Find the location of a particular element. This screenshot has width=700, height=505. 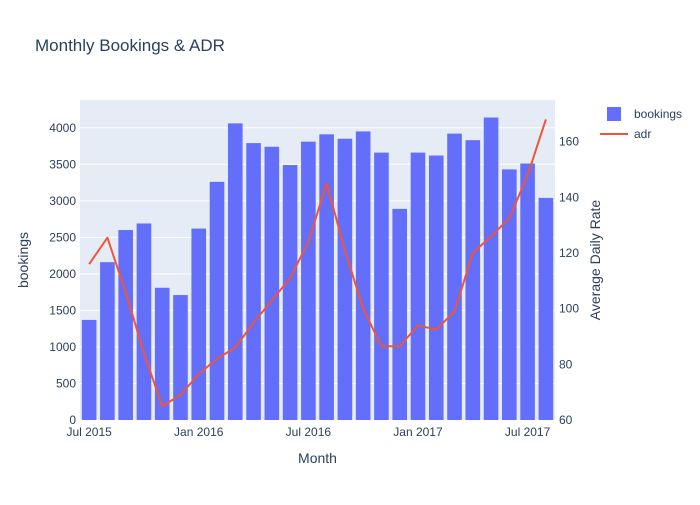

x-tick-label: Jul 2016 is located at coordinates (309, 432).